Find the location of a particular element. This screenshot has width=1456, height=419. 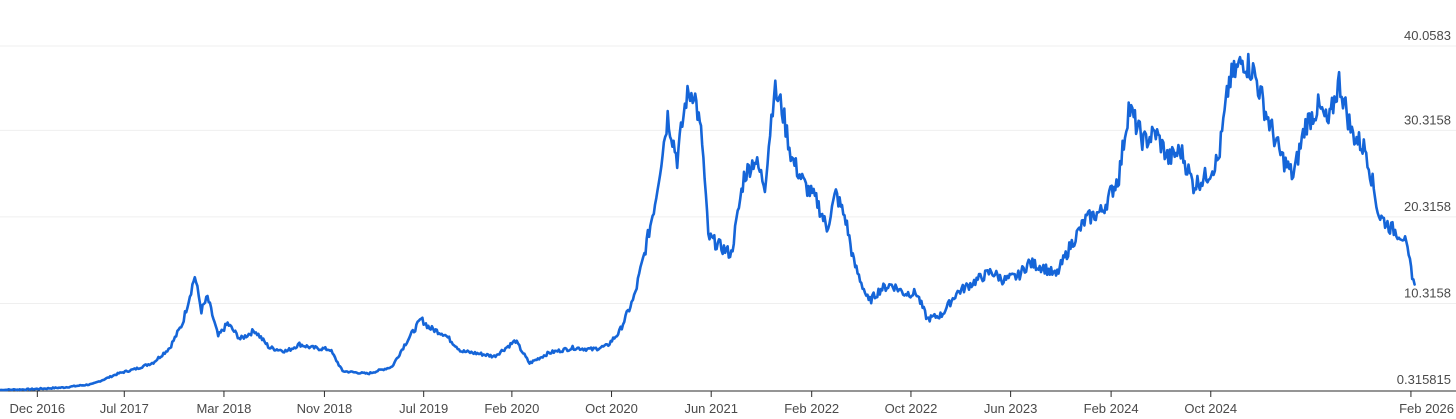

x-tick-label: Oct 2024 is located at coordinates (1210, 408).